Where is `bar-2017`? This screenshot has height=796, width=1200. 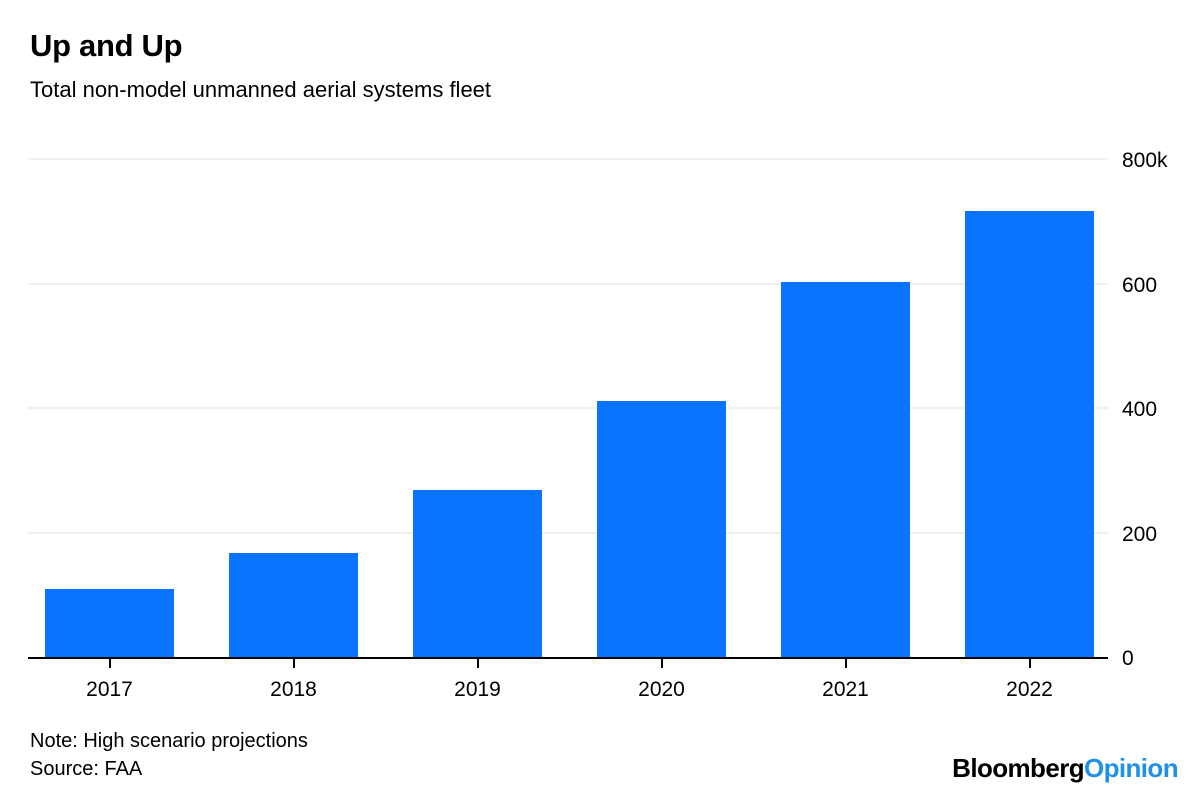 bar-2017 is located at coordinates (109, 622).